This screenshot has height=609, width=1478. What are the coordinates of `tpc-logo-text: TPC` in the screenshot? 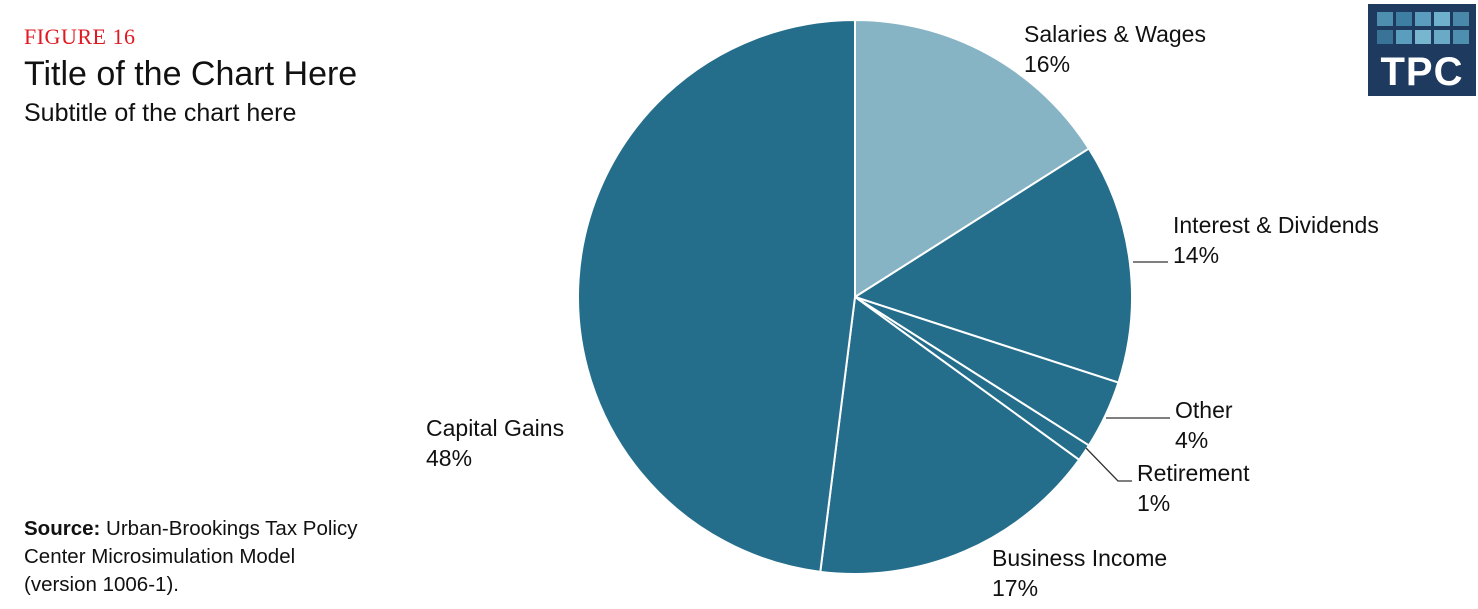 It's located at (1422, 72).